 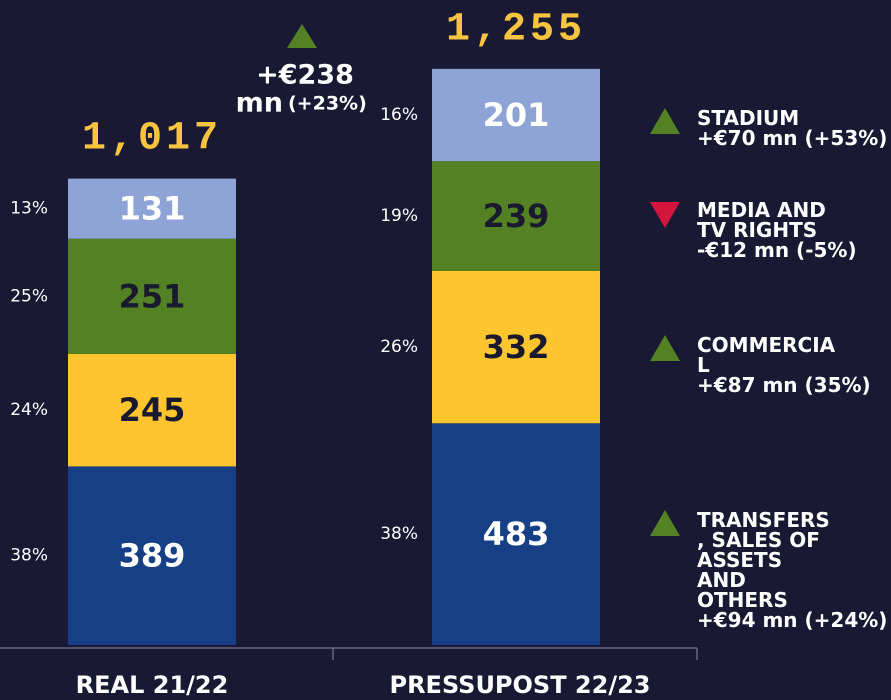 What do you see at coordinates (29, 410) in the screenshot?
I see `share-label: 24%` at bounding box center [29, 410].